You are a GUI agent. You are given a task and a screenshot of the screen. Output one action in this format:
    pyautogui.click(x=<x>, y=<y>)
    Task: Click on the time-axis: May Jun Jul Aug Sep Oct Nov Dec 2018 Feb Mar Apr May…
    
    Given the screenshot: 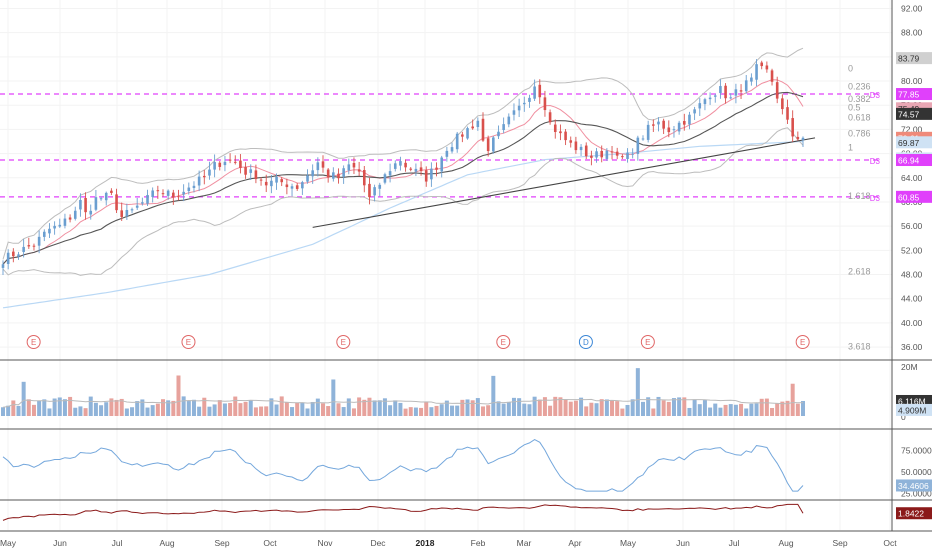 What is the action you would take?
    pyautogui.click(x=448, y=543)
    